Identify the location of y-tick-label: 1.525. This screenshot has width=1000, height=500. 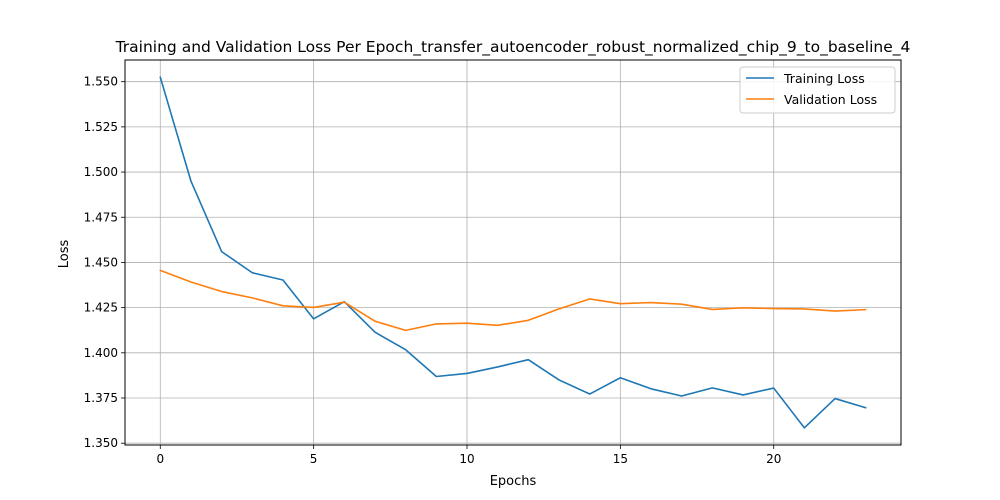
(101, 127).